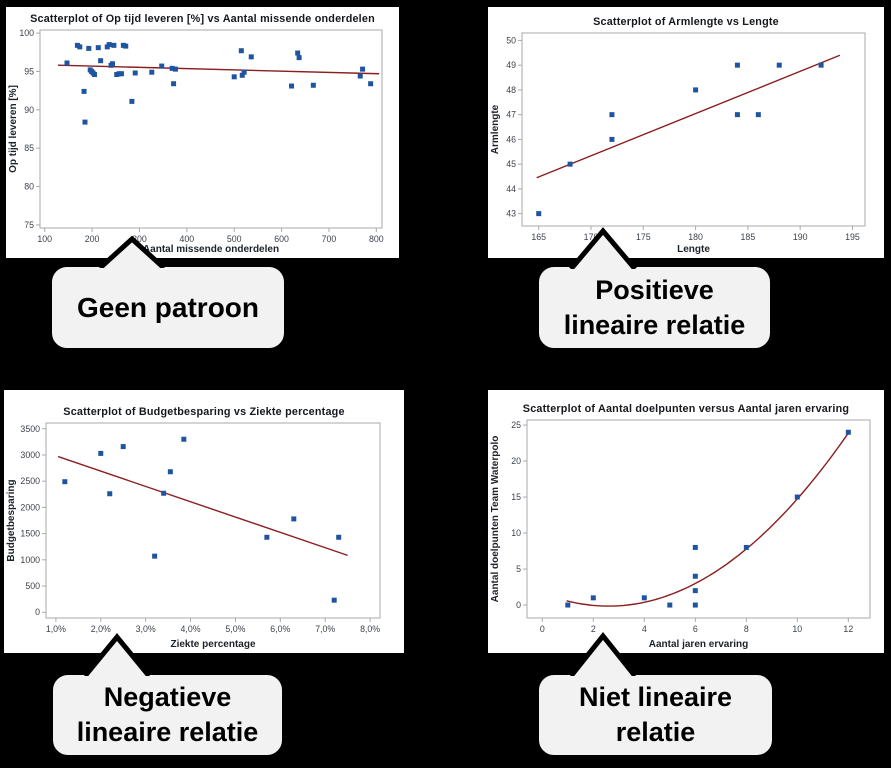 The image size is (891, 768). I want to click on y-tick-label: 15, so click(516, 497).